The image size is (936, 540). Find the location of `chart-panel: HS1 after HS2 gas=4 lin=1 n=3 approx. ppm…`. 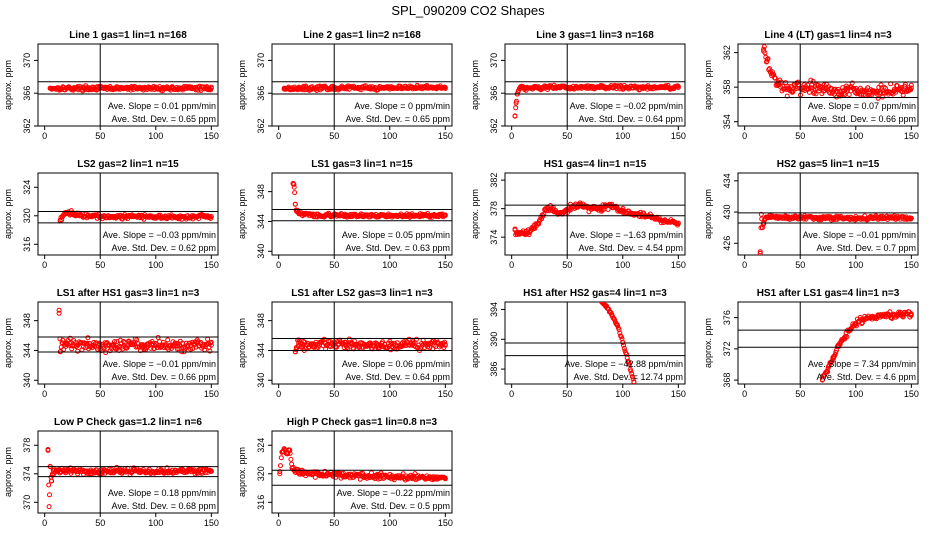

chart-panel: HS1 after HS2 gas=4 lin=1 n=3 approx. ppm… is located at coordinates (578, 343).